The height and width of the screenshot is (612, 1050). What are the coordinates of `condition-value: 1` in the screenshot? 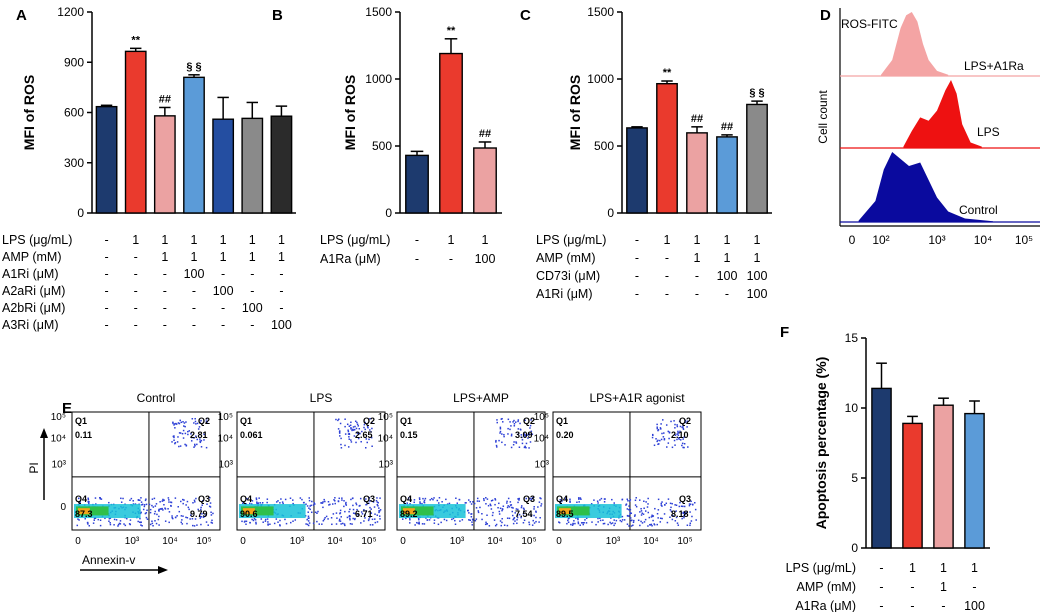 It's located at (252, 257).